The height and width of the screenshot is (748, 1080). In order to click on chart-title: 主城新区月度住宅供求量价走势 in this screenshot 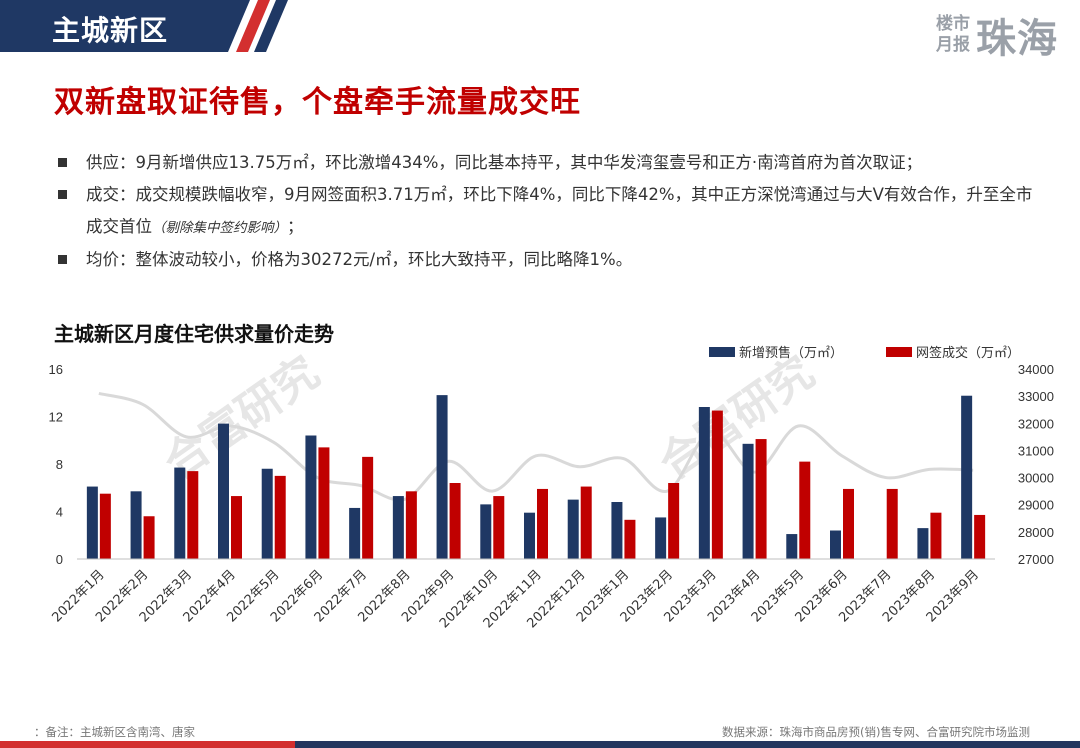, I will do `click(194, 334)`.